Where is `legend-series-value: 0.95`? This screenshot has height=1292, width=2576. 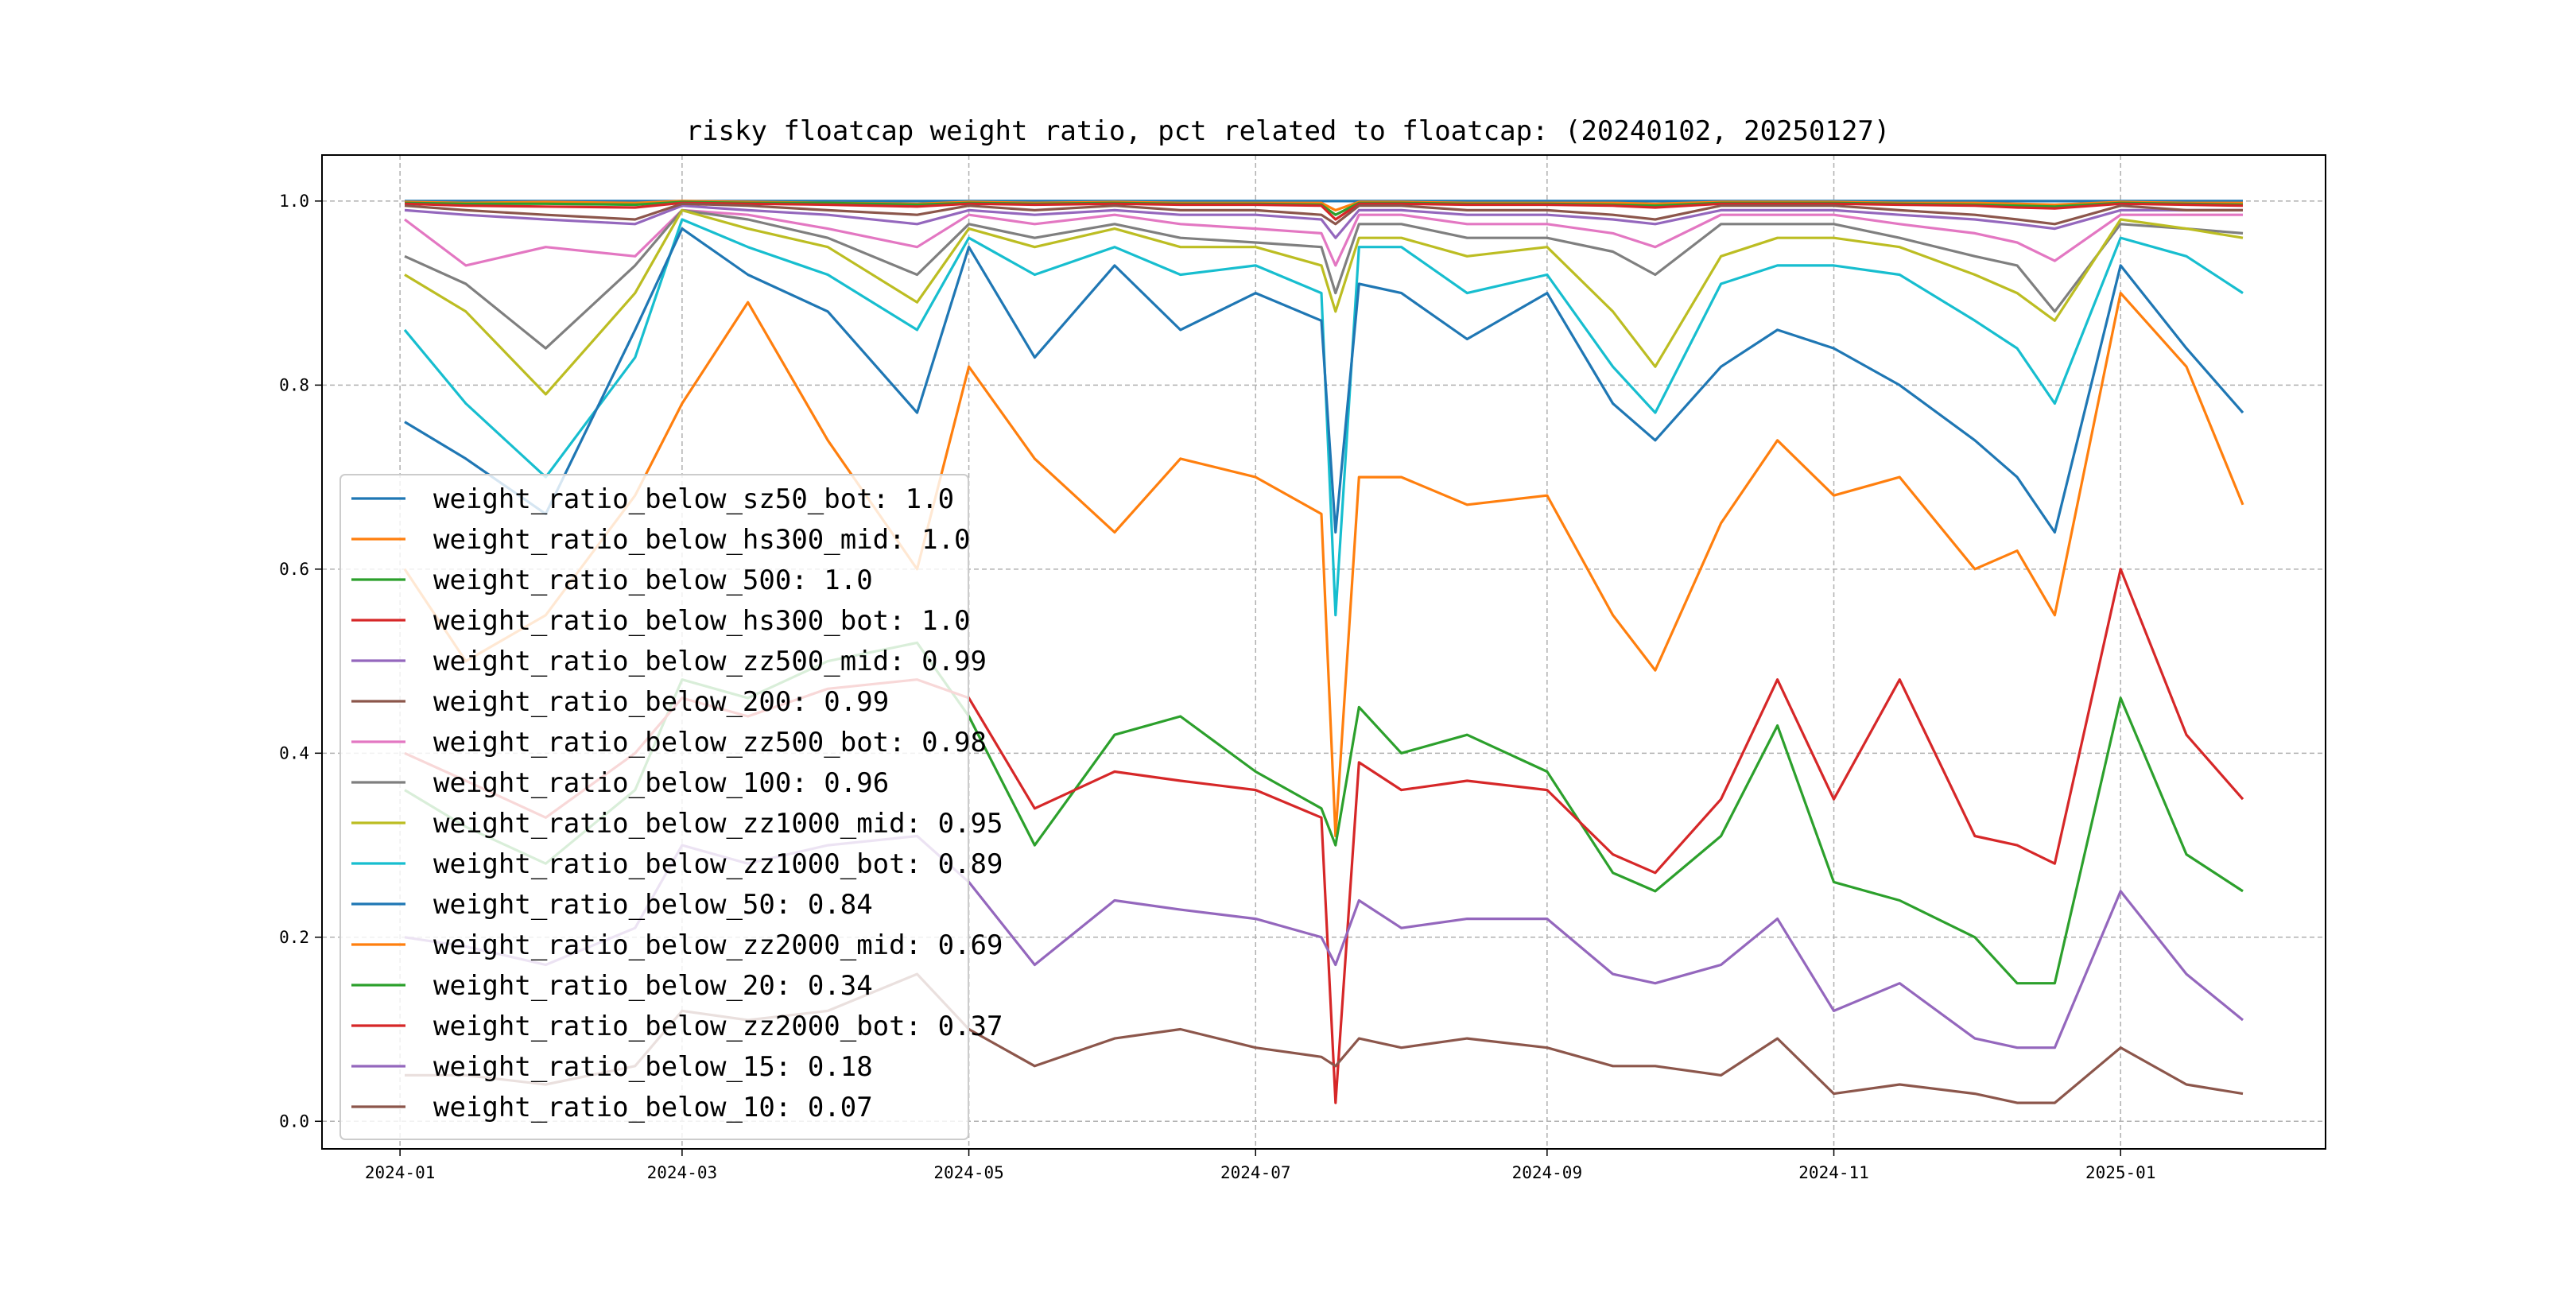 legend-series-value: 0.95 is located at coordinates (970, 824).